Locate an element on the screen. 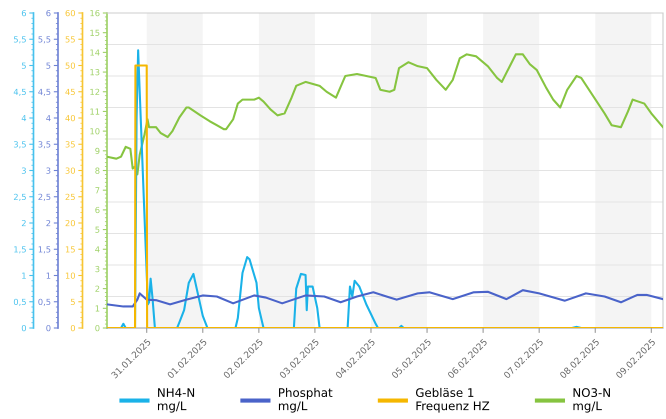  y2-tick-label: 3,5 is located at coordinates (44, 144).